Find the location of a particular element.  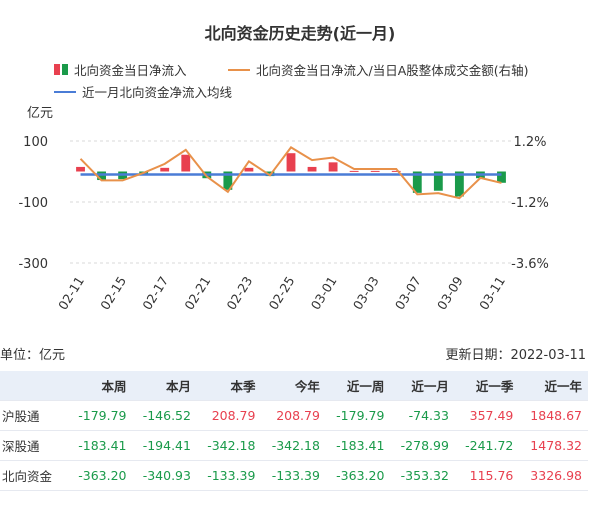

table-cell: -241.72 is located at coordinates (487, 445).